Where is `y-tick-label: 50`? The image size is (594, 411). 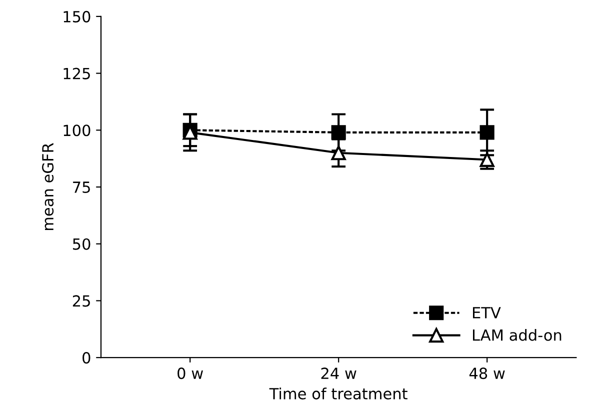 y-tick-label: 50 is located at coordinates (81, 244).